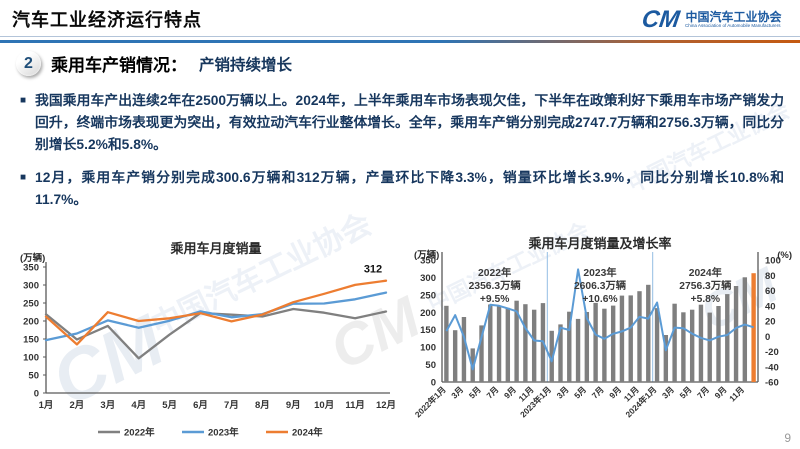 This screenshot has height=449, width=800. I want to click on legend-label: 2022年, so click(139, 433).